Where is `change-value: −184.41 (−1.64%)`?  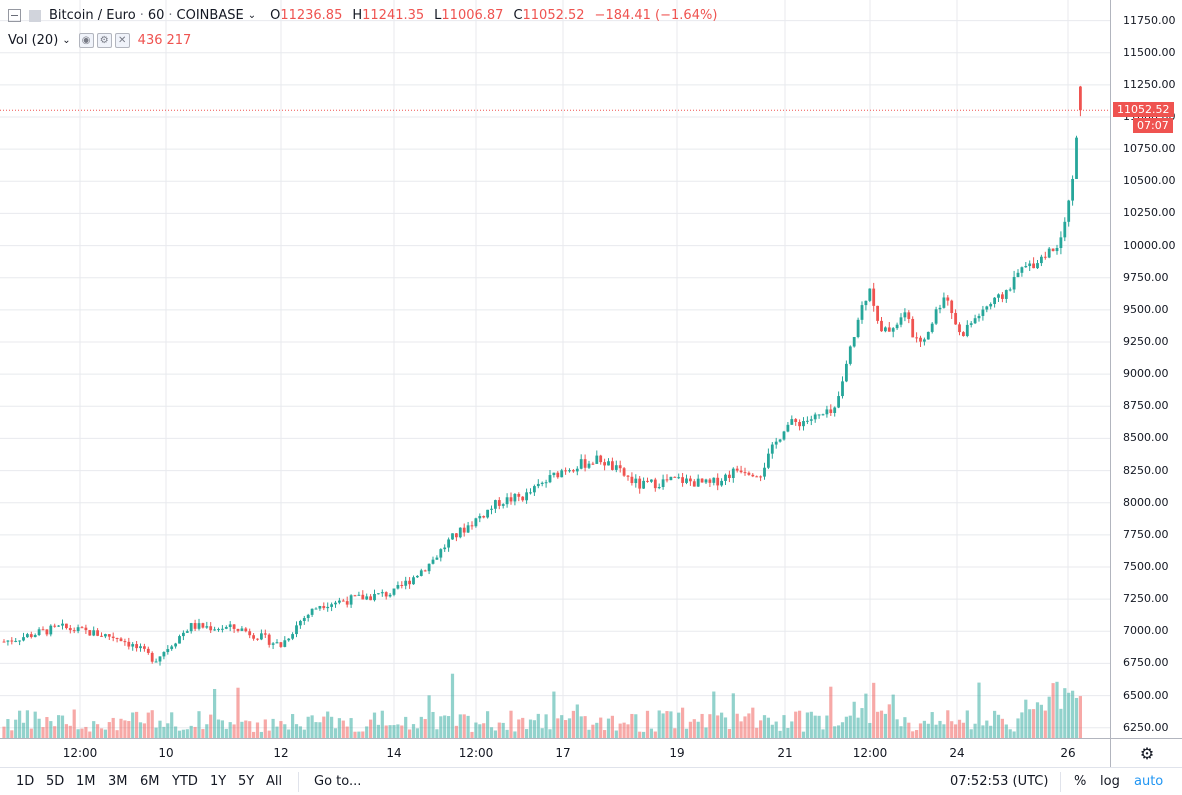
change-value: −184.41 (−1.64%) is located at coordinates (656, 15).